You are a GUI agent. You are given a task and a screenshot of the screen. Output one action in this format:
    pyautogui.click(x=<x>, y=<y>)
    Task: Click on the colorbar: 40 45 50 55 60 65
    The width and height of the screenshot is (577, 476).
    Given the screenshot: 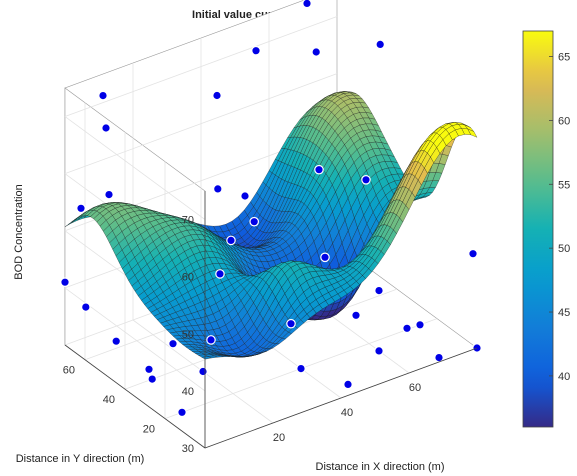 What is the action you would take?
    pyautogui.click(x=546, y=229)
    